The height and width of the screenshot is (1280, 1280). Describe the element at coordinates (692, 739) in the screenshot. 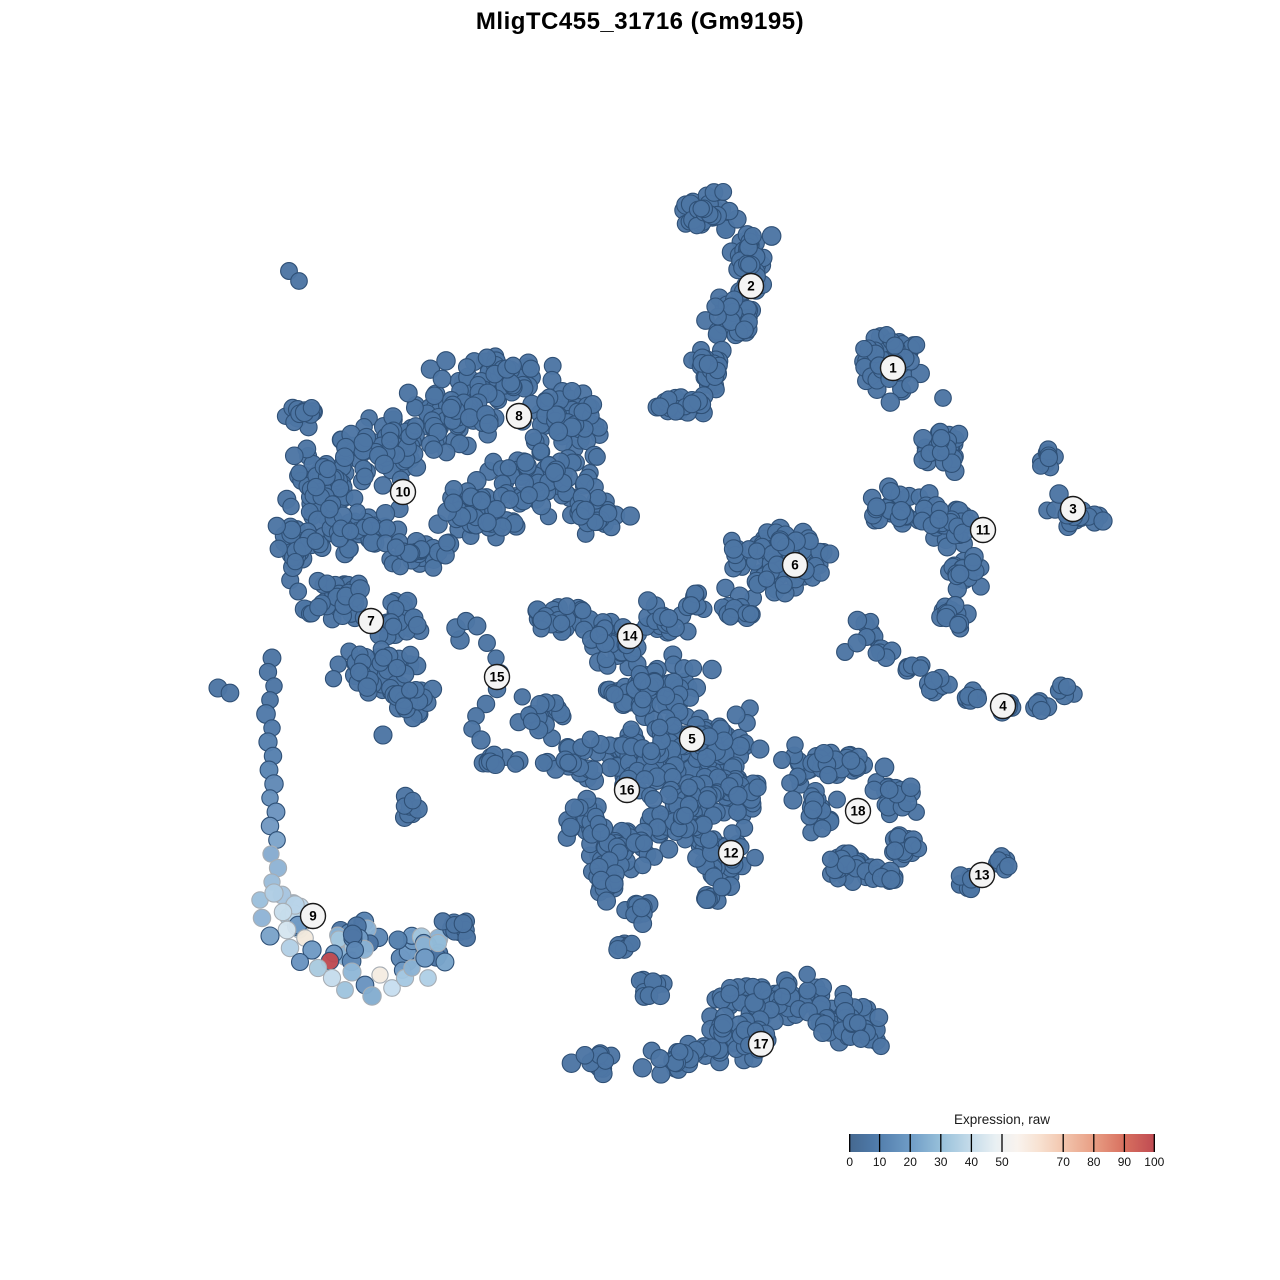

I see `svg-text: 5` at that location.